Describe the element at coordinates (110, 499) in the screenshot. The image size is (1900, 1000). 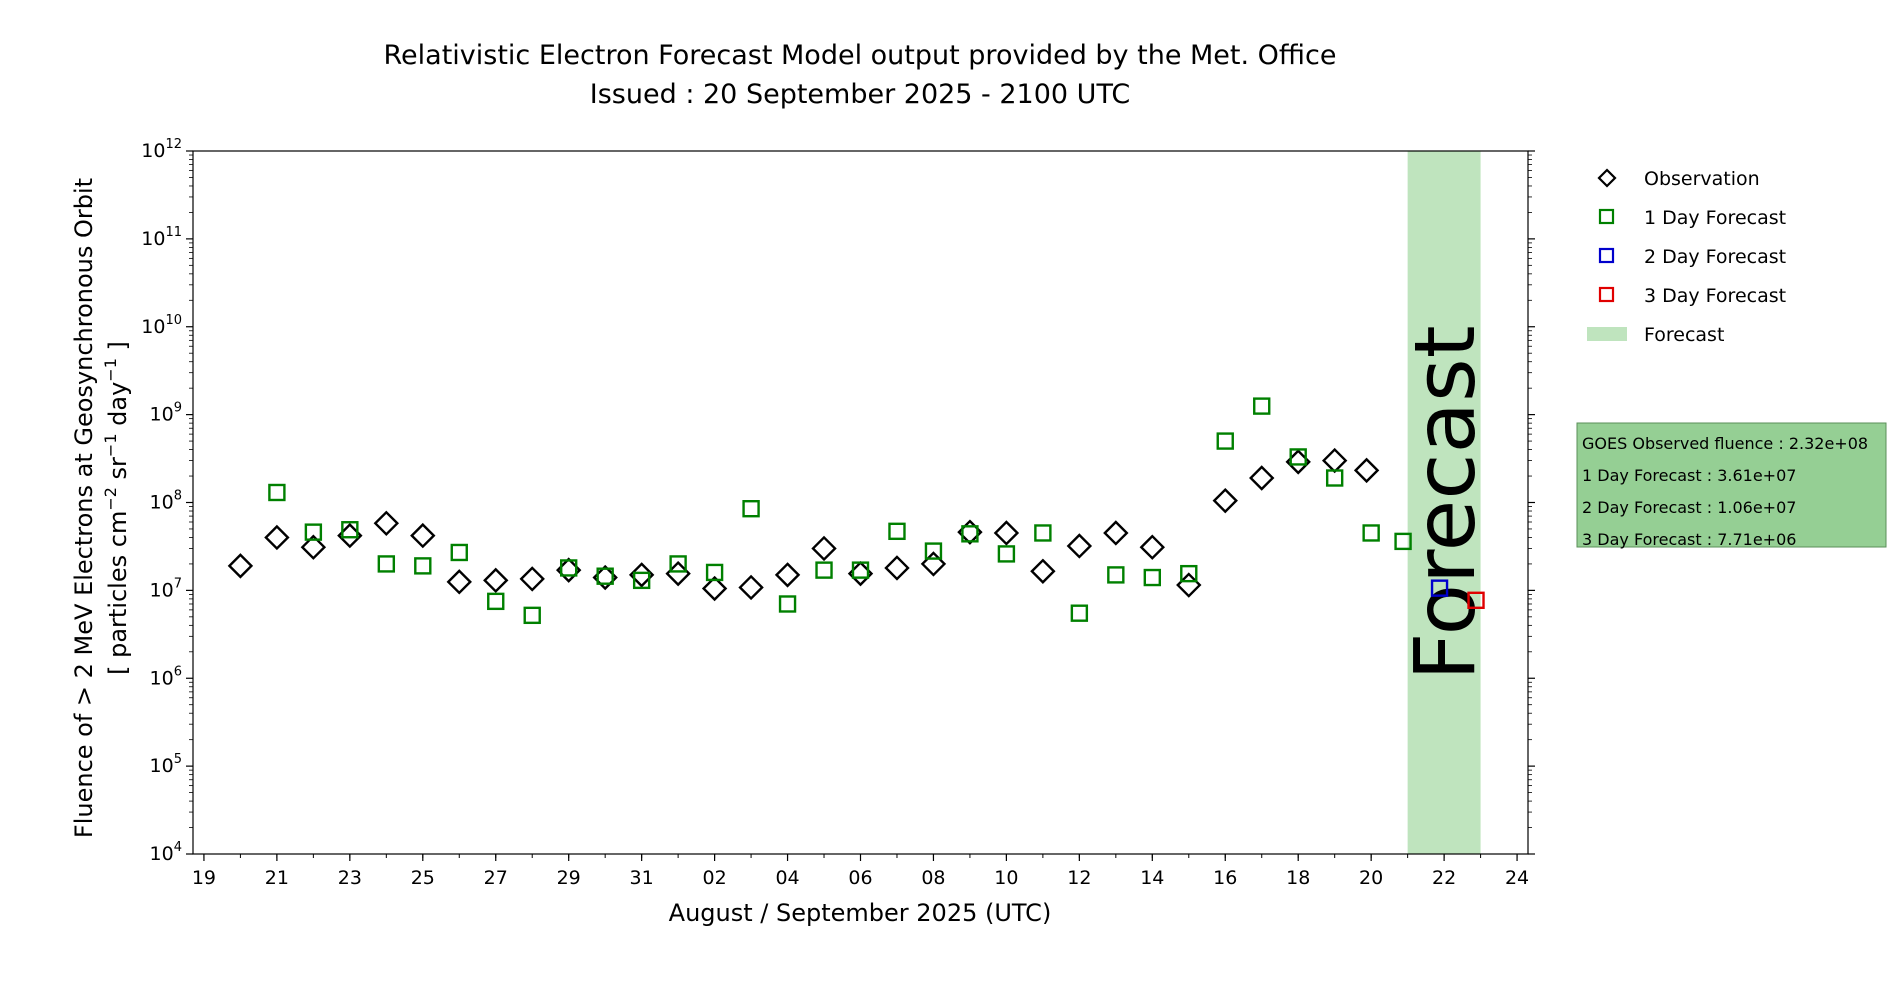
I see `y-axis-label-part: −2` at that location.